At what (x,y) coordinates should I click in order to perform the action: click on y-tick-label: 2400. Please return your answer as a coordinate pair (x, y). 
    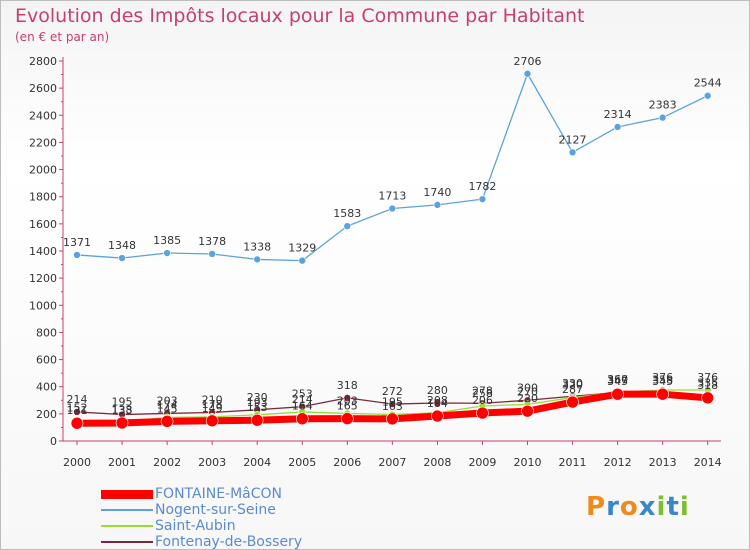
    Looking at the image, I should click on (43, 115).